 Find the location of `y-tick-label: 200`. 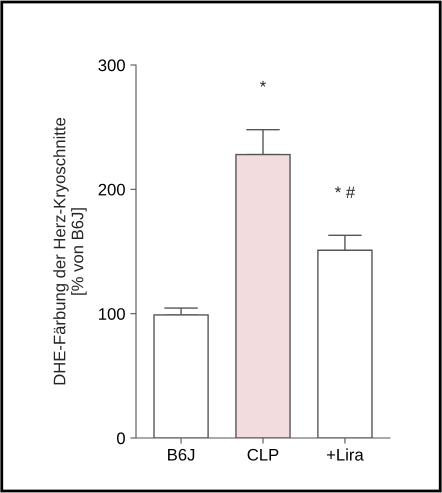

y-tick-label: 200 is located at coordinates (111, 190).